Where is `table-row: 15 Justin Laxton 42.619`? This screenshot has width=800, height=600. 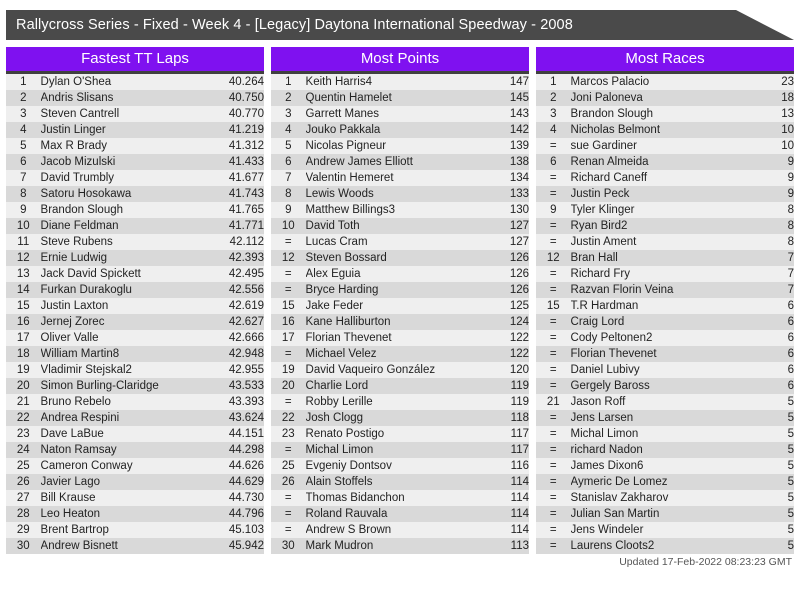
table-row: 15 Justin Laxton 42.619 is located at coordinates (135, 306).